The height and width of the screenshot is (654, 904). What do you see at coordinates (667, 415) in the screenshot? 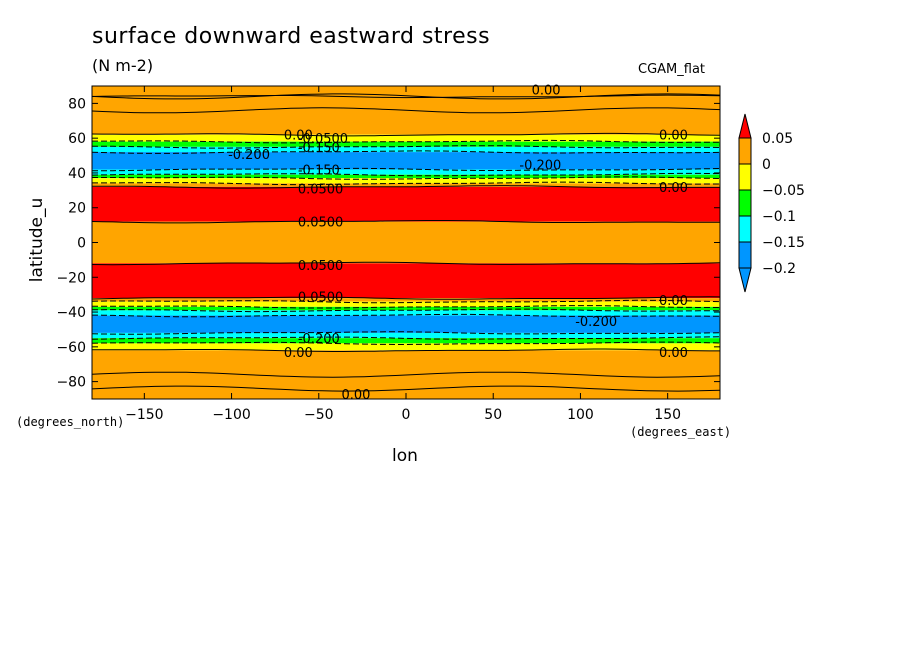
I see `x-tick-label-6: 150` at bounding box center [667, 415].